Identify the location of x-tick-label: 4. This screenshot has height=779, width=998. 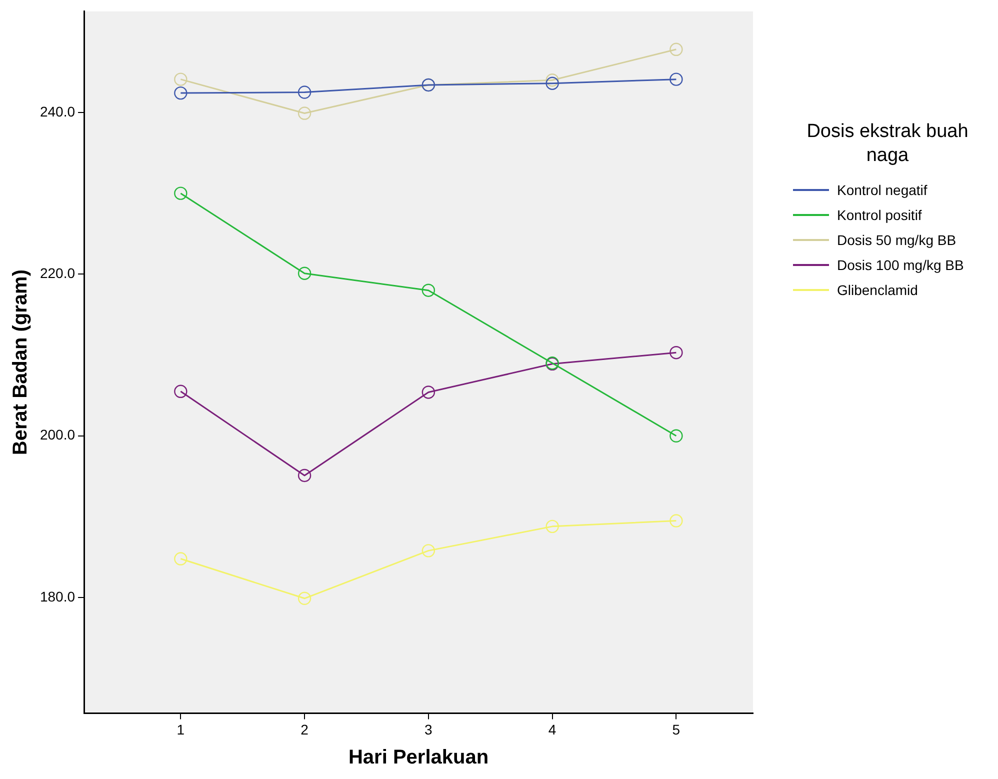
(552, 729).